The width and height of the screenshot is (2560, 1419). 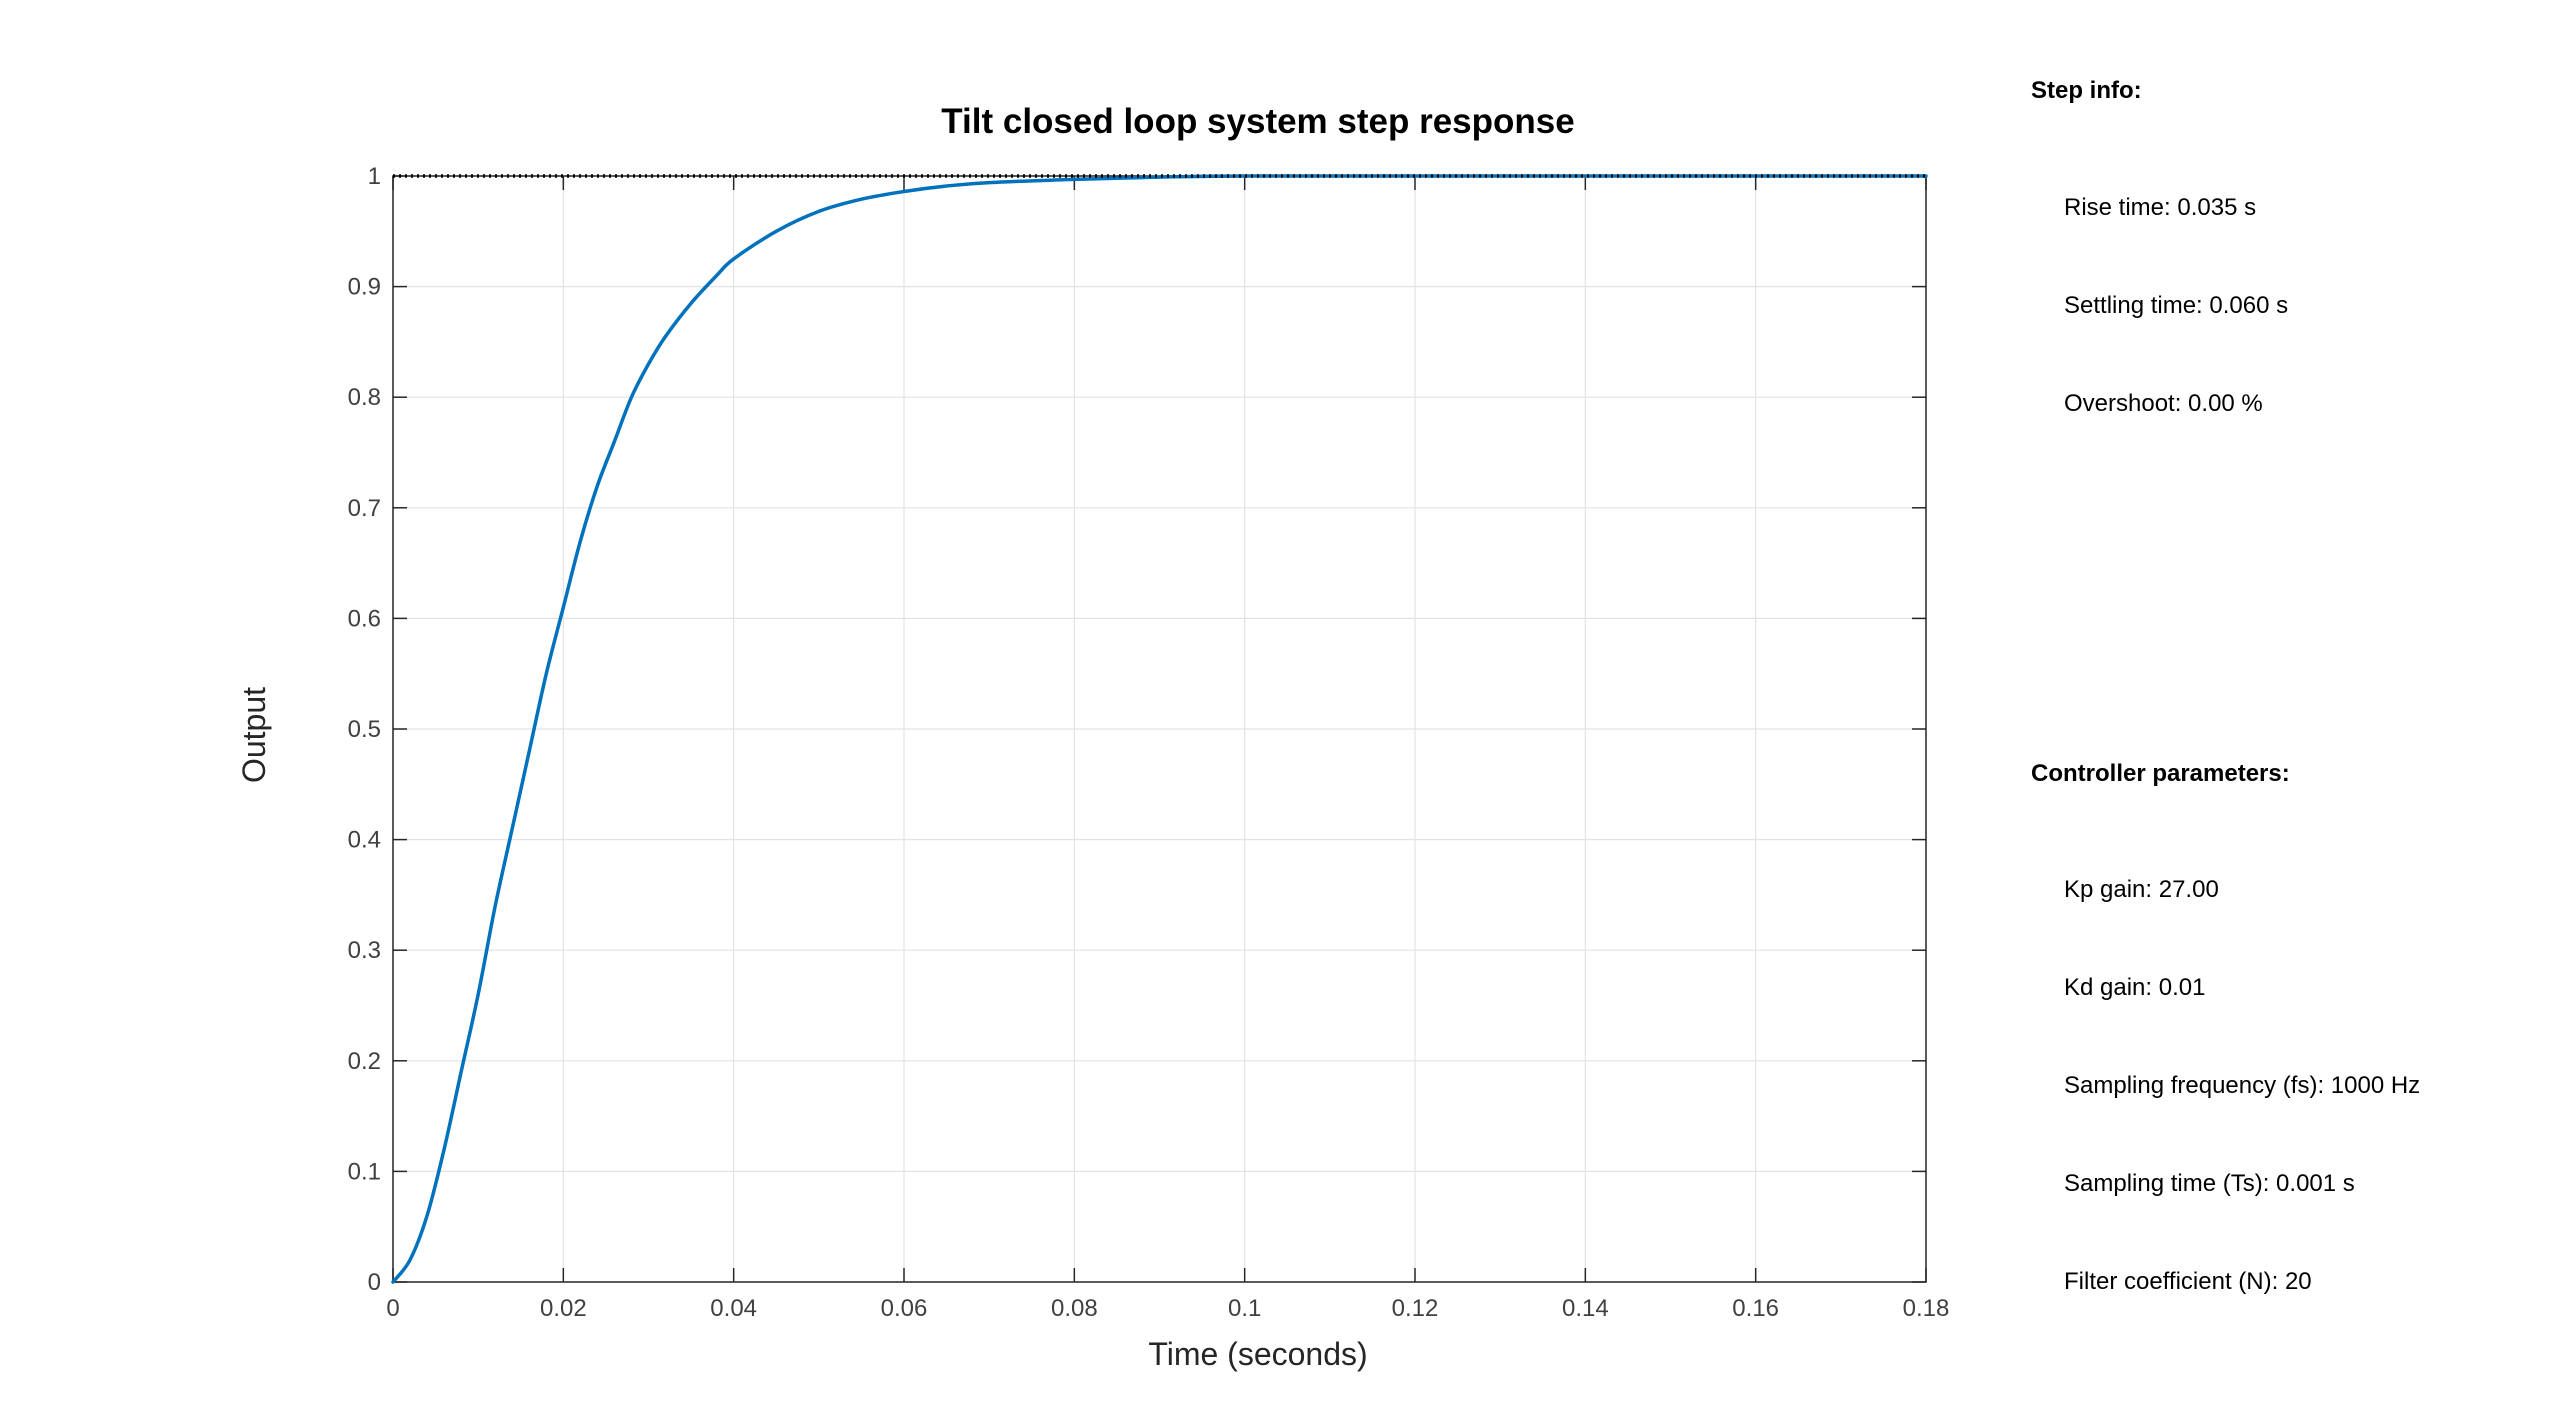 What do you see at coordinates (1755, 1308) in the screenshot?
I see `x-tick-label: 0.16` at bounding box center [1755, 1308].